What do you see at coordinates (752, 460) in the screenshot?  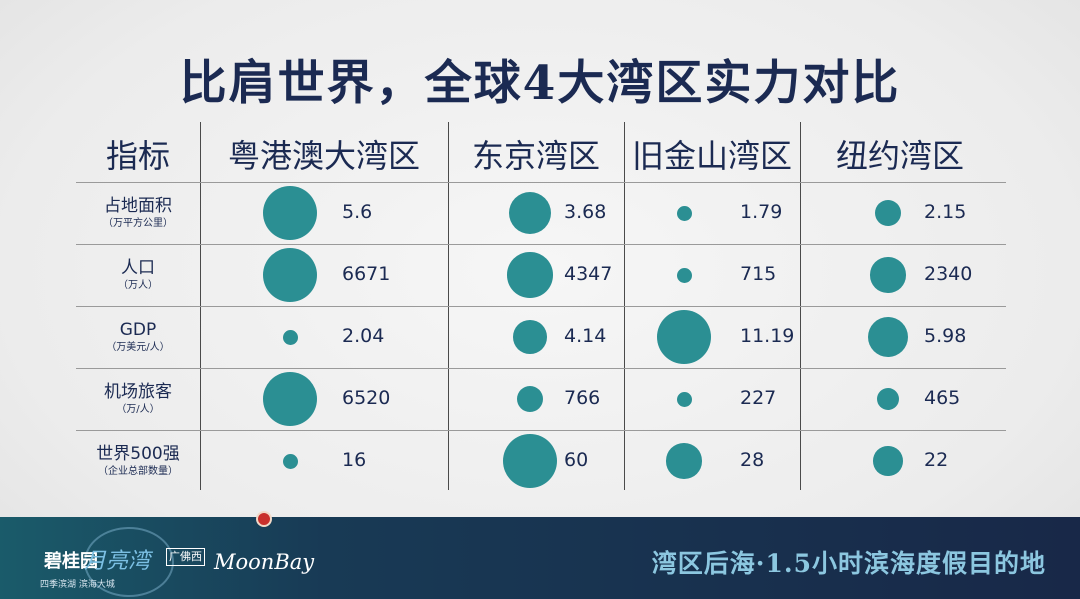 I see `value-text: 28` at bounding box center [752, 460].